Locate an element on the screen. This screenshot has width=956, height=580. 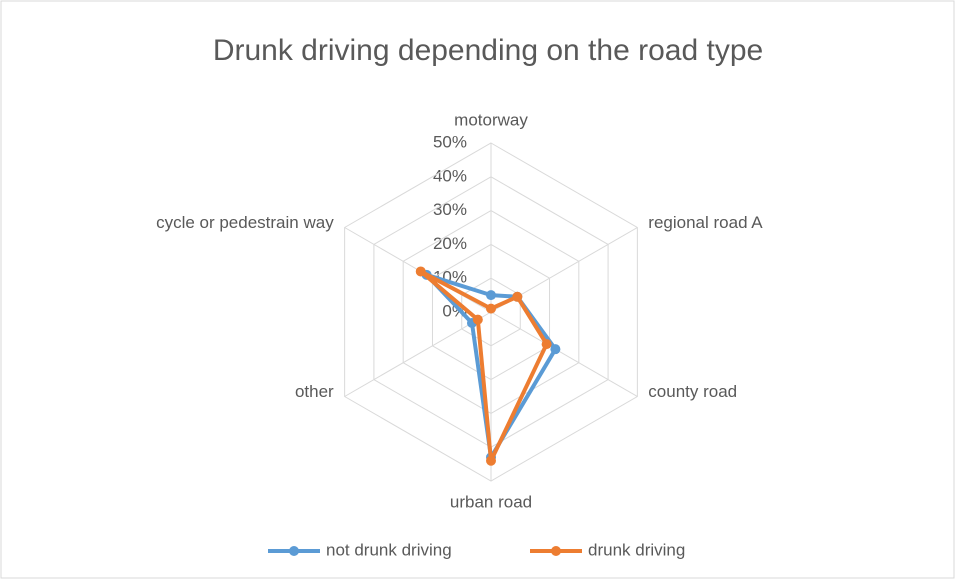
category-label: regional road A is located at coordinates (705, 222).